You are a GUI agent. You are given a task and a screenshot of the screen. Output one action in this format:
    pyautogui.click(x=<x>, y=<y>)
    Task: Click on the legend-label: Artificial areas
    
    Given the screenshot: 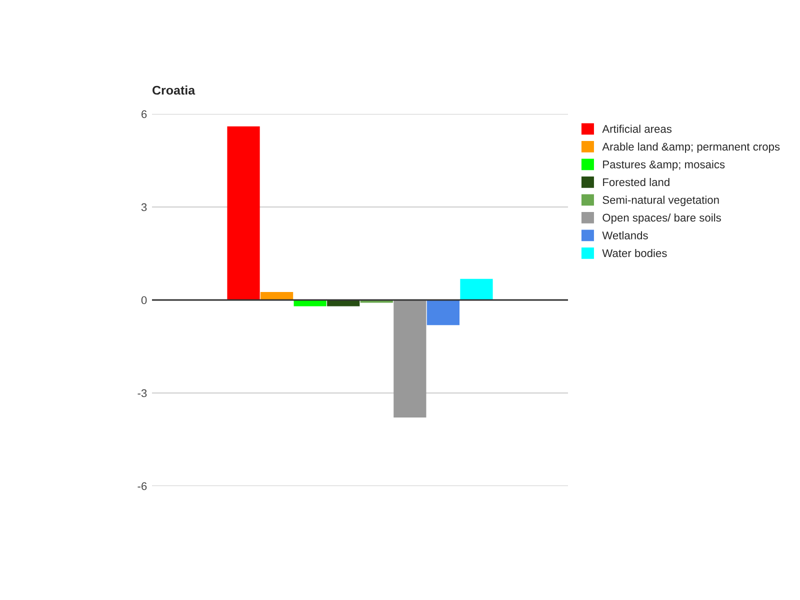 What is the action you would take?
    pyautogui.click(x=637, y=128)
    